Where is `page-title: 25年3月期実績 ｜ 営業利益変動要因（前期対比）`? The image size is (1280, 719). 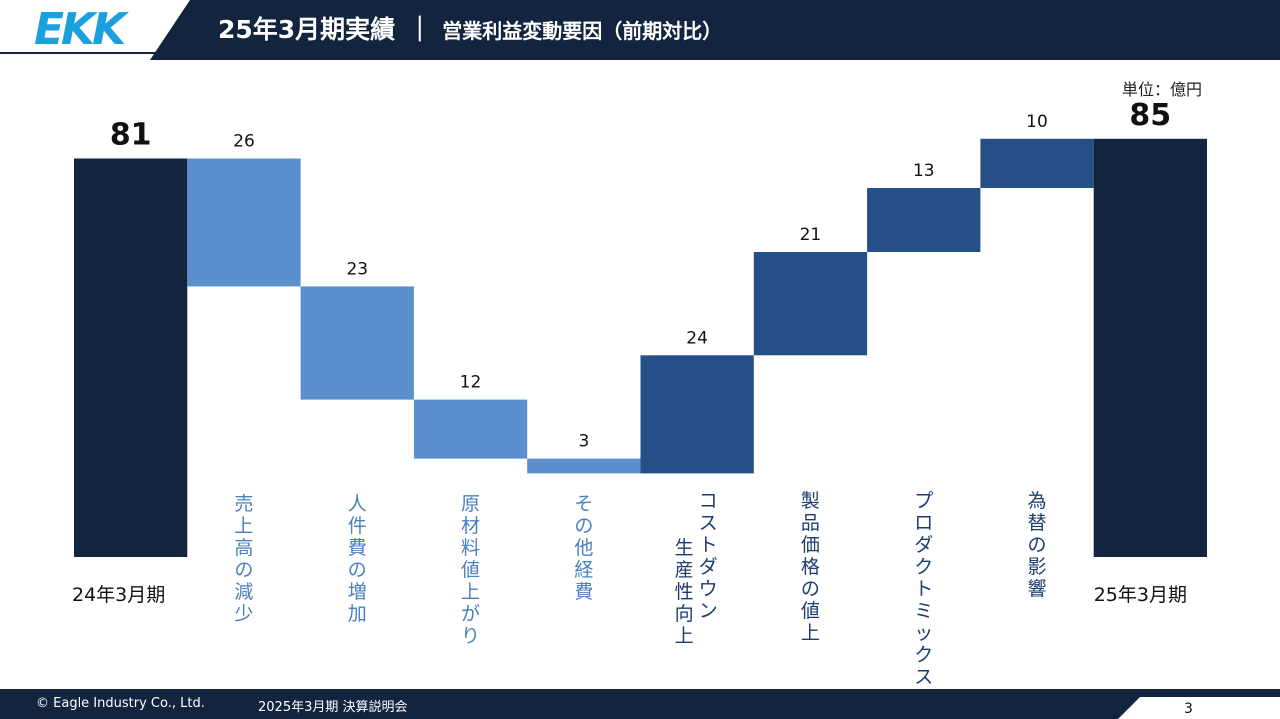 page-title: 25年3月期実績 ｜ 営業利益変動要因（前期対比） is located at coordinates (470, 30).